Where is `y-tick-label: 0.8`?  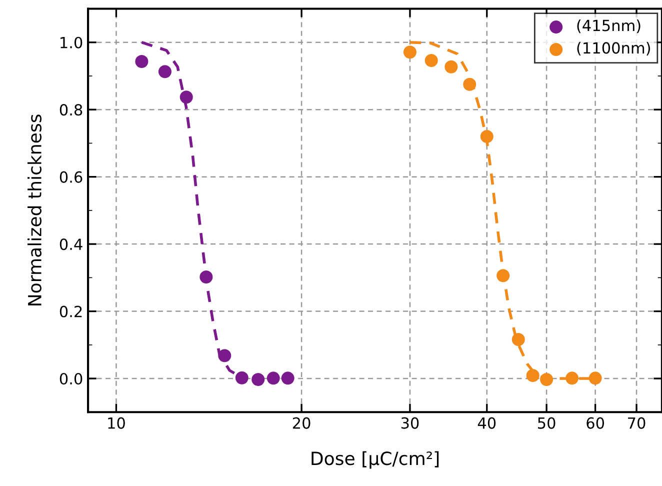
y-tick-label: 0.8 is located at coordinates (71, 110).